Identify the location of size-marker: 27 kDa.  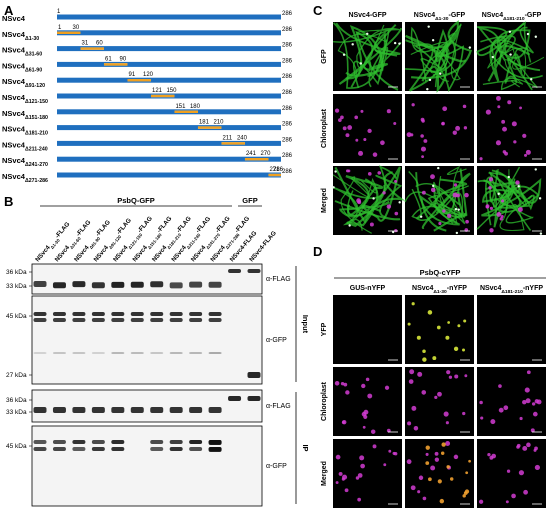
(16, 375).